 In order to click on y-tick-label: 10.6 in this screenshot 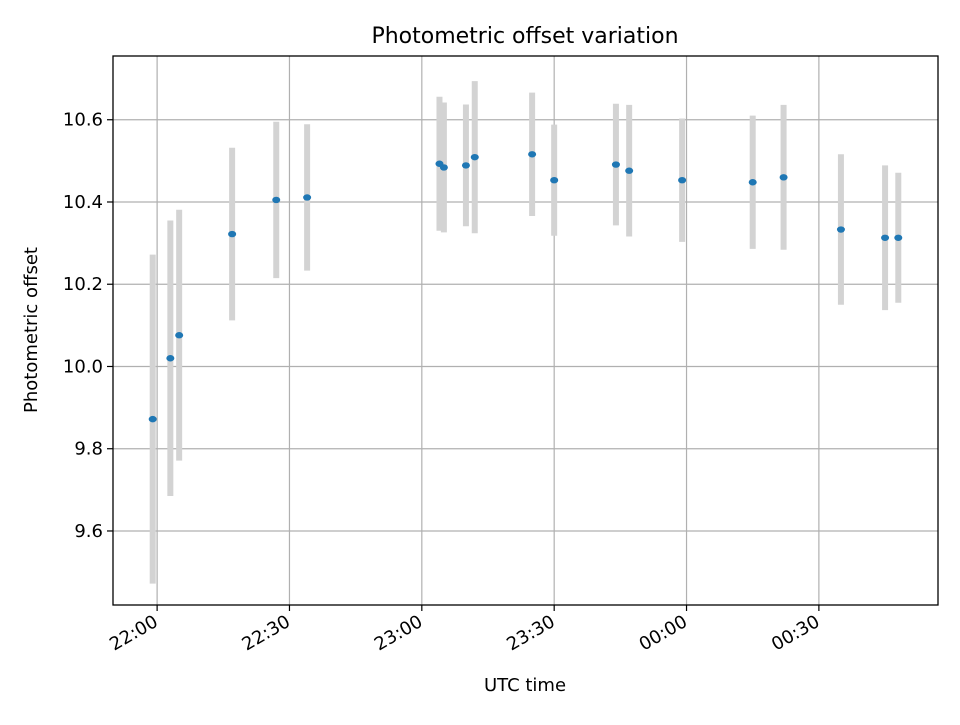, I will do `click(83, 120)`.